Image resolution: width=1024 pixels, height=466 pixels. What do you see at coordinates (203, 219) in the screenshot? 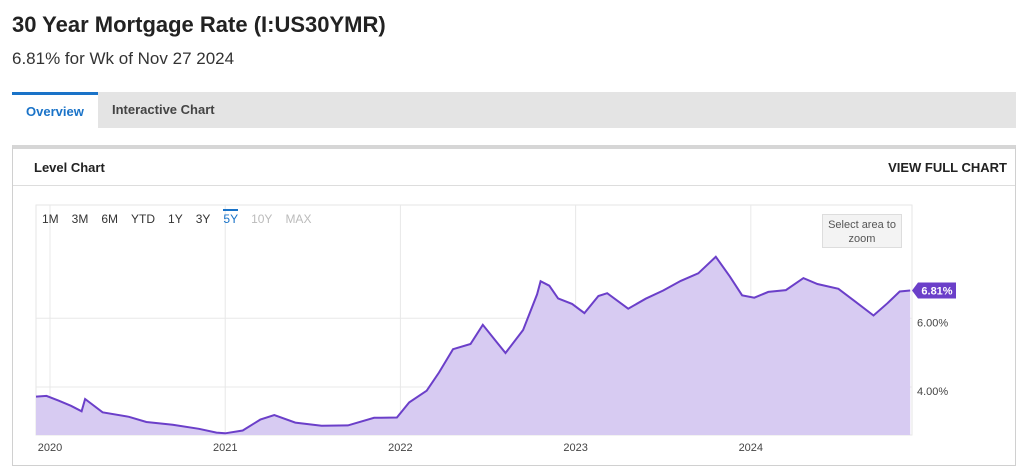
I see `range-button: 3Y` at bounding box center [203, 219].